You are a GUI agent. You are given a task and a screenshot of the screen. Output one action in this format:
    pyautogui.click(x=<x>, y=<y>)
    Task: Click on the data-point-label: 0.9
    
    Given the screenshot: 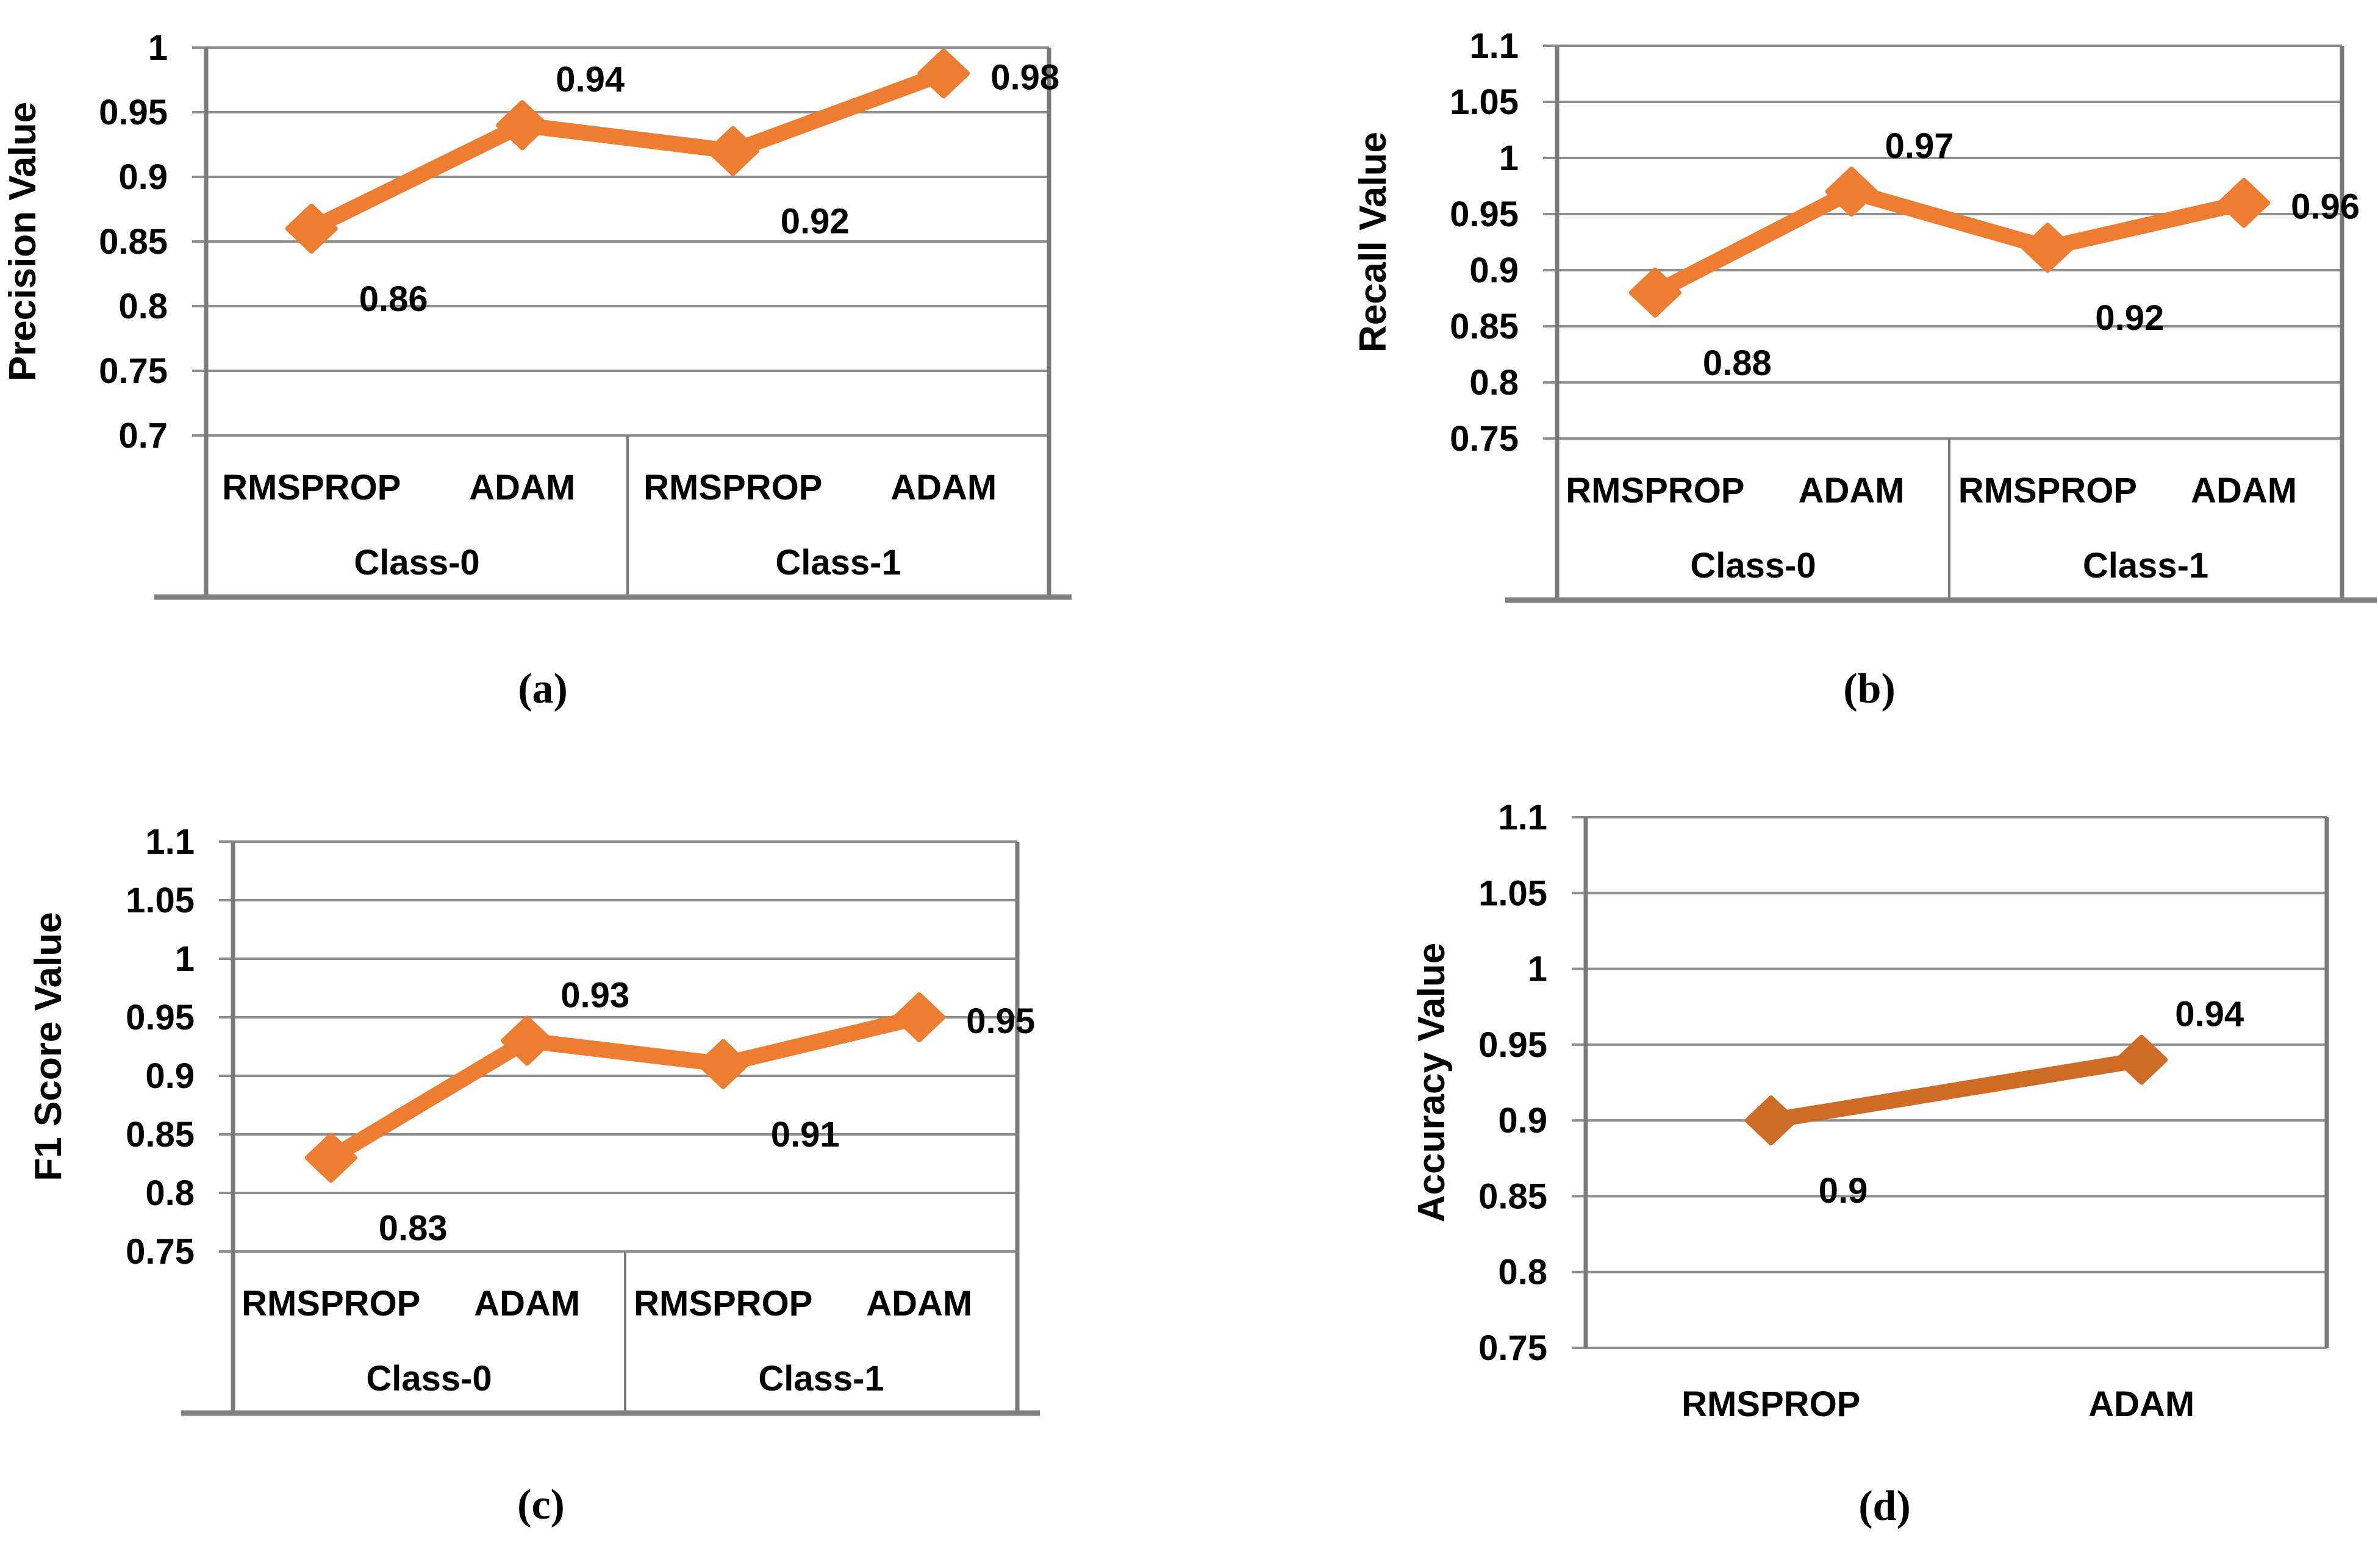 What is the action you would take?
    pyautogui.click(x=1843, y=1191)
    